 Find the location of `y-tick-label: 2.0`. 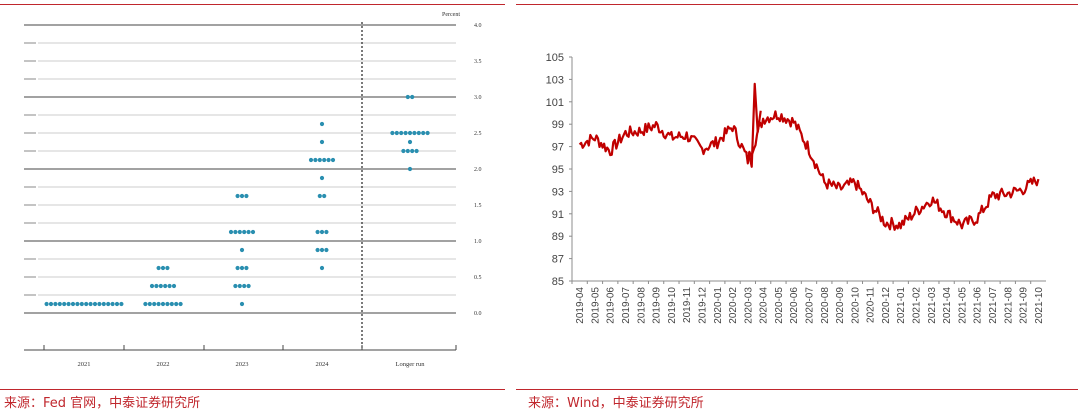

y-tick-label: 2.0 is located at coordinates (478, 170).